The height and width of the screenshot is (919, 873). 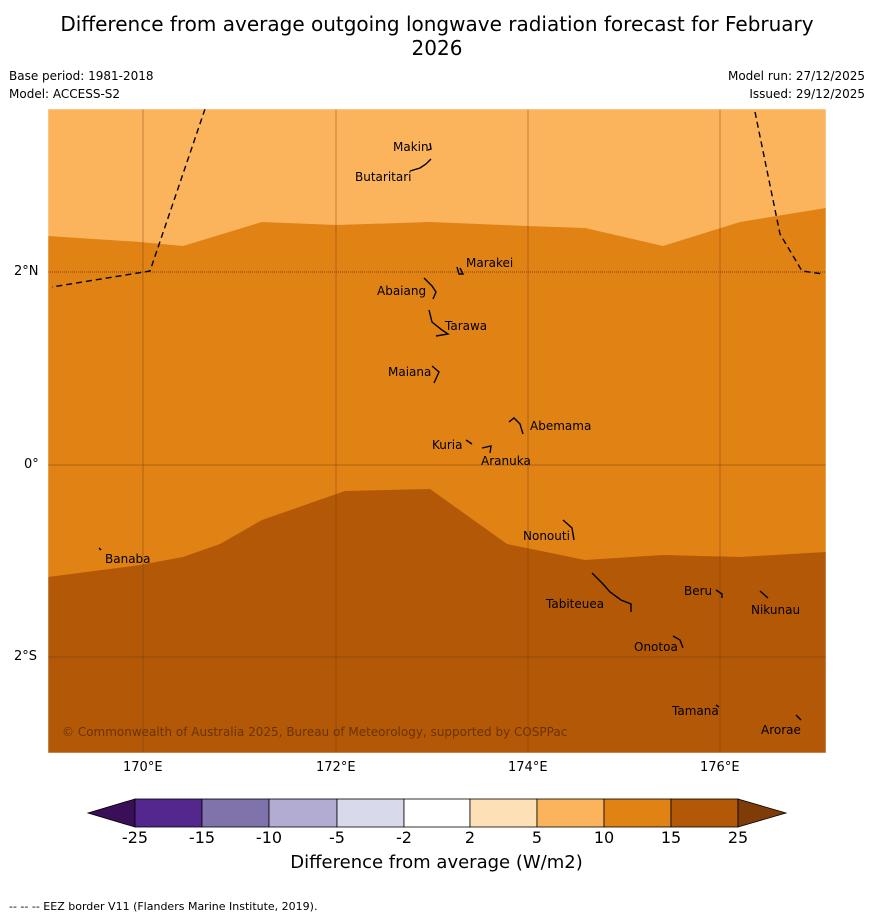 I want to click on place-label-marakei: Marakei, so click(x=489, y=263).